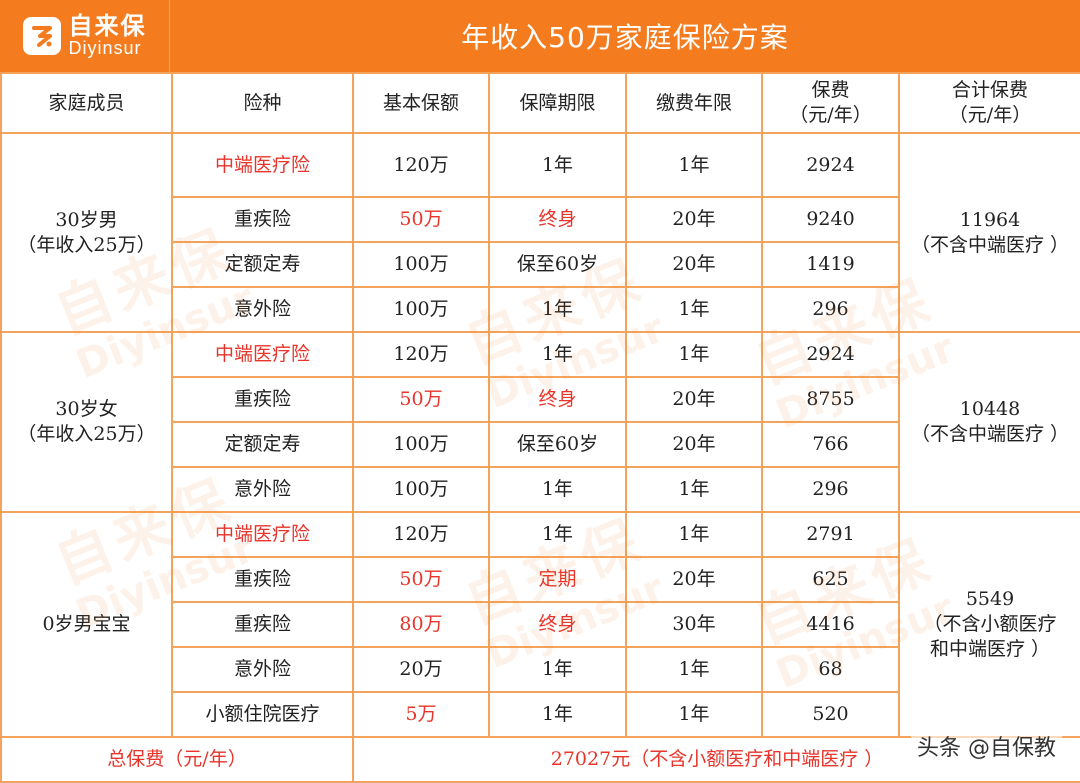  What do you see at coordinates (830, 714) in the screenshot?
I see `premium: 520` at bounding box center [830, 714].